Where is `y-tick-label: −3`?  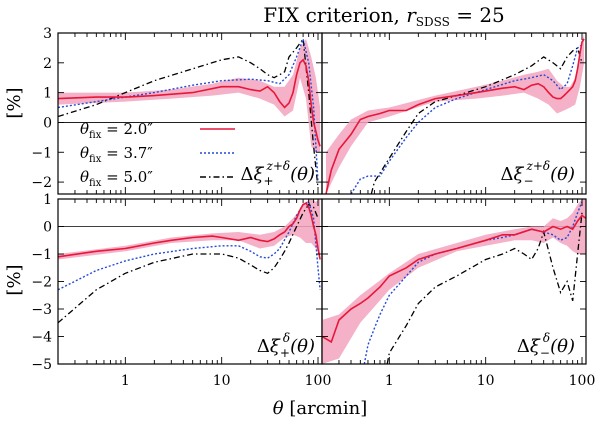
y-tick-label: −3 is located at coordinates (41, 310).